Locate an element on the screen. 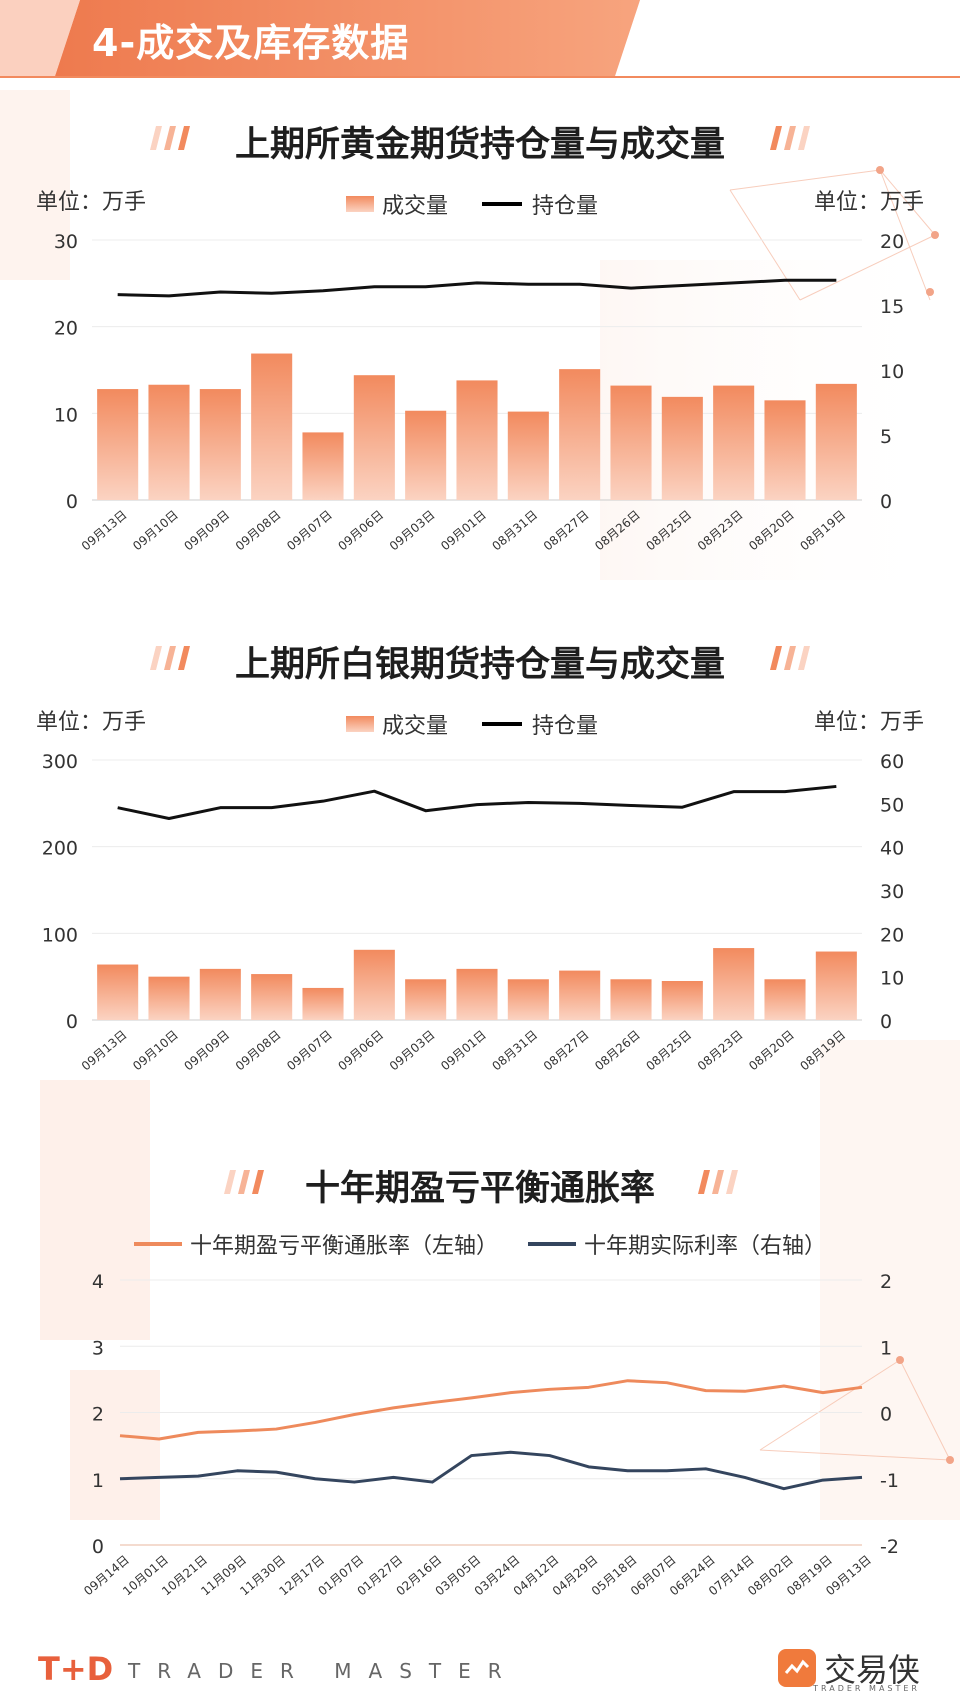  legend-orange-line-swatch is located at coordinates (157, 1244).